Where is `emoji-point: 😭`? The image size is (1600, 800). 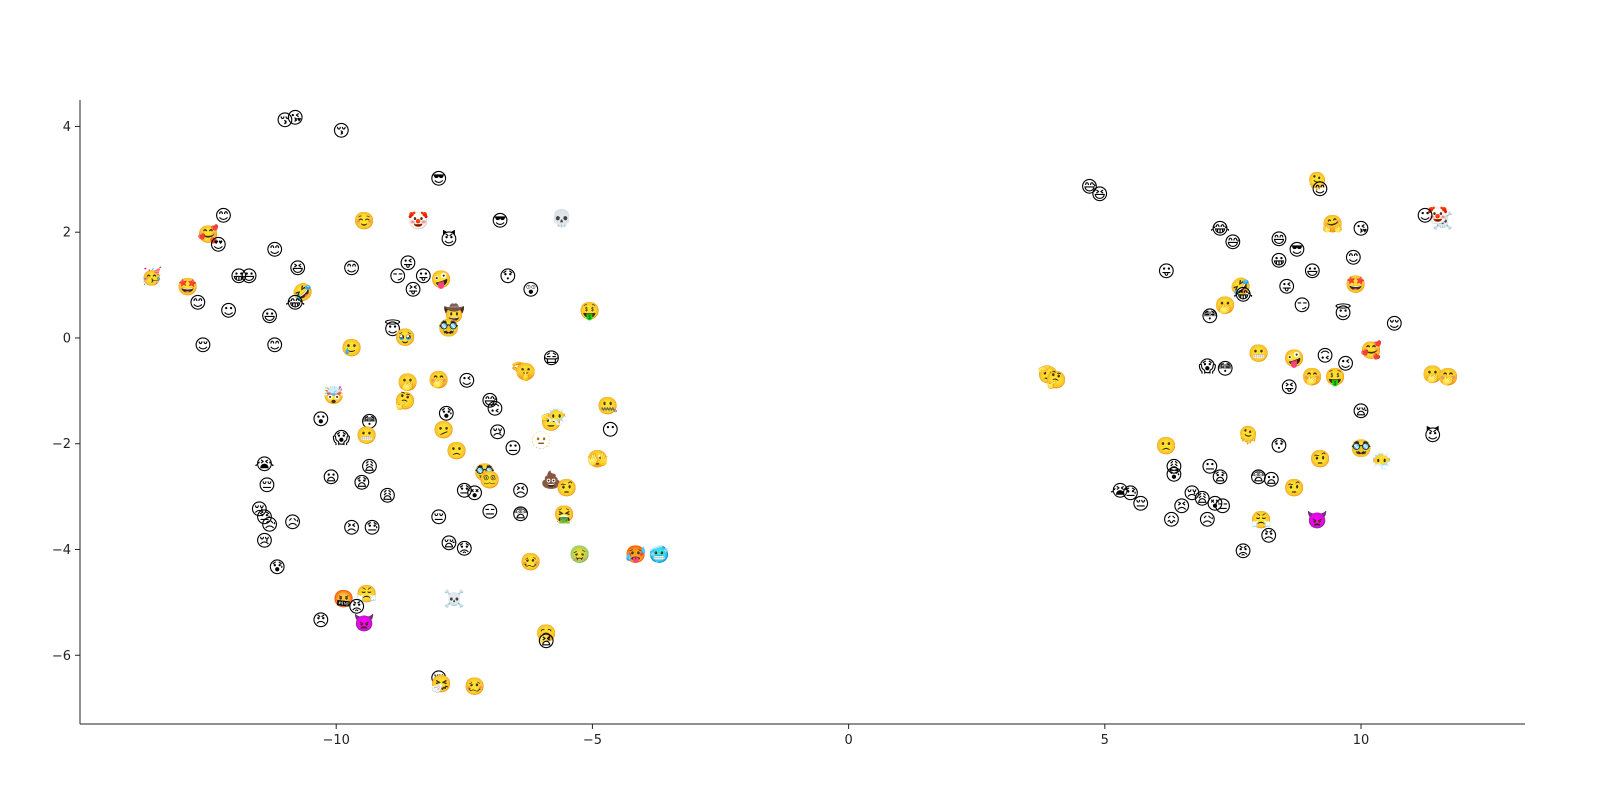
emoji-point: 😭 is located at coordinates (265, 465).